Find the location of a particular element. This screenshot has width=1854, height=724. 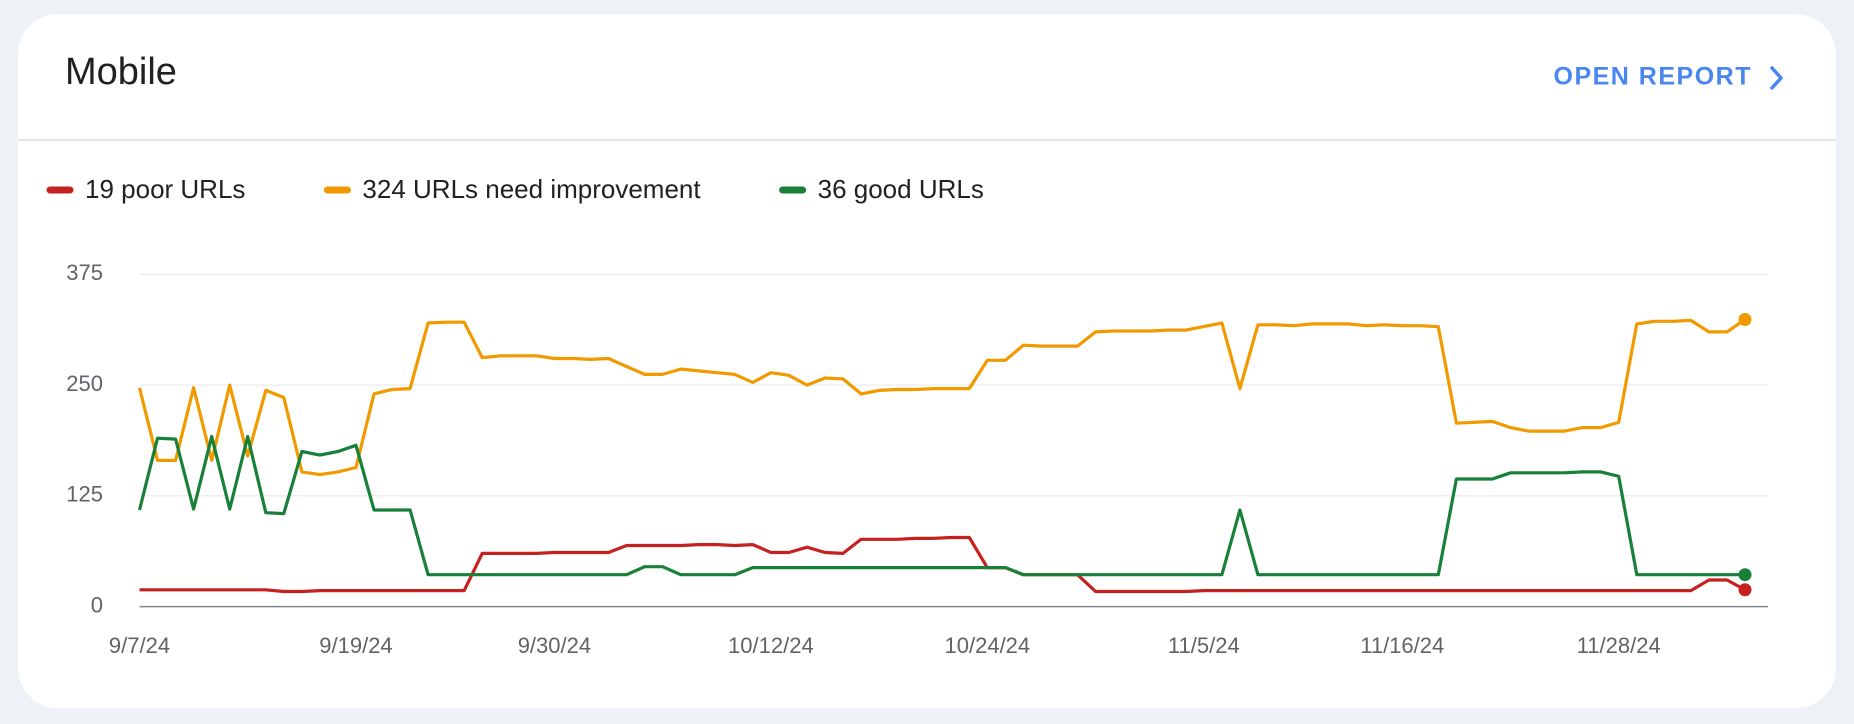

y-tick-label: 375 is located at coordinates (84, 272).